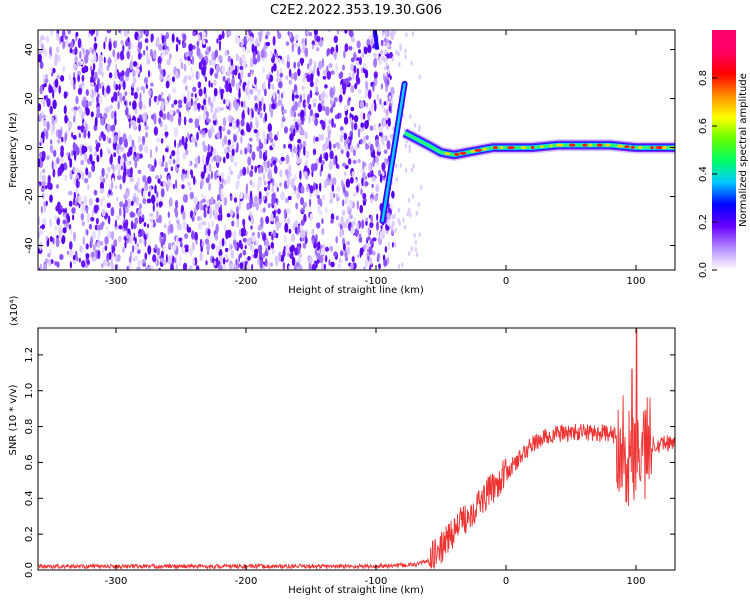 Image resolution: width=750 pixels, height=600 pixels. I want to click on colorbar-tick-label: 0.2, so click(703, 222).